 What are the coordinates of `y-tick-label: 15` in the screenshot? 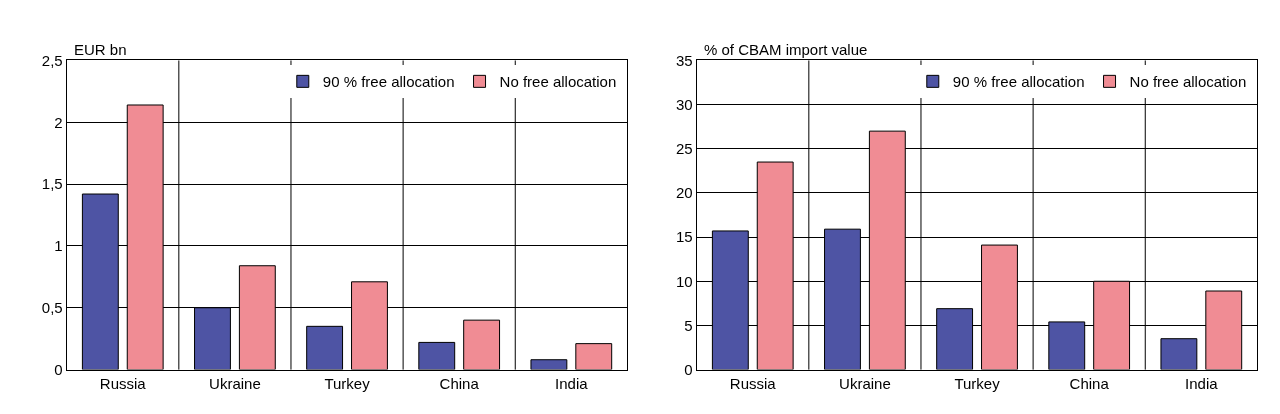 It's located at (684, 237).